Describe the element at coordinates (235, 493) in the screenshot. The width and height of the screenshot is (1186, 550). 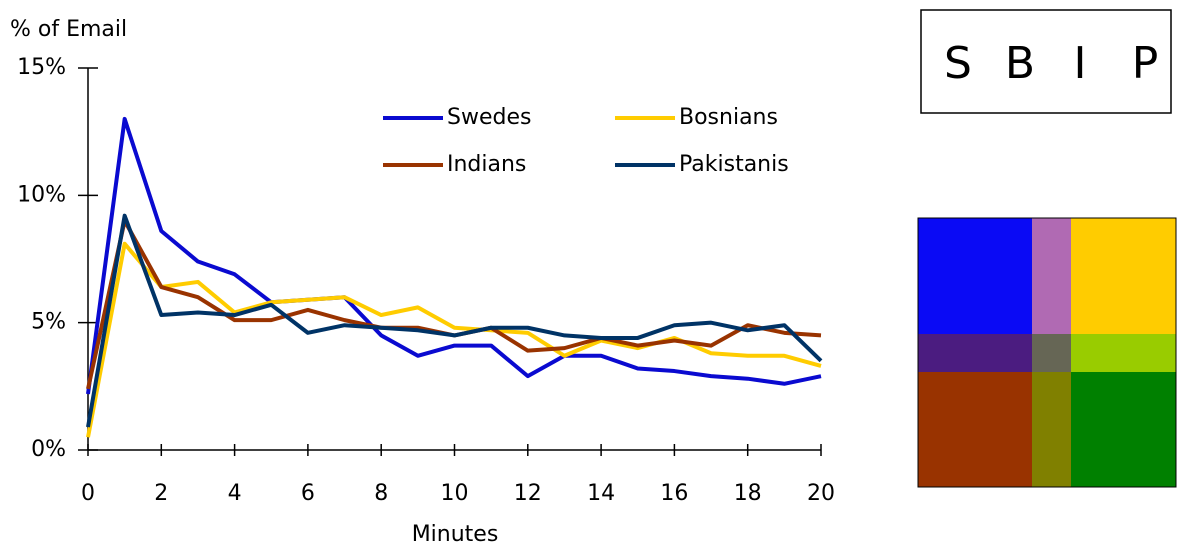
I see `x-tick-label: 4` at that location.